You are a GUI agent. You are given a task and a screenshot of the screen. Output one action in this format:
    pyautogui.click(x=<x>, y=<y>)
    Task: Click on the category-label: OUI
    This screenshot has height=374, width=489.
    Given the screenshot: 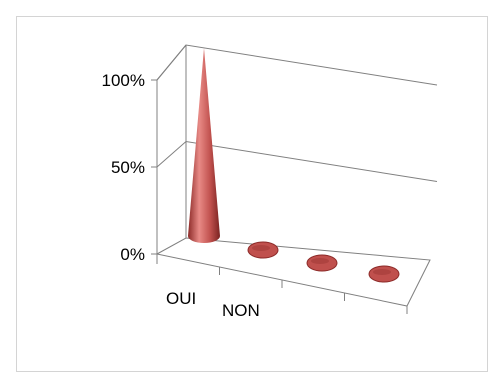 What is the action you would take?
    pyautogui.click(x=181, y=298)
    